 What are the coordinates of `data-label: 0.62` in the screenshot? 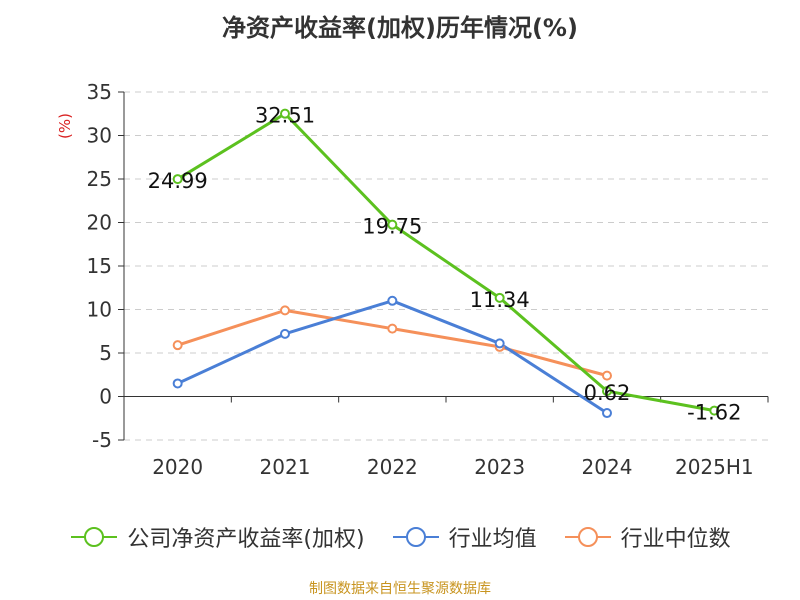 It's located at (607, 393).